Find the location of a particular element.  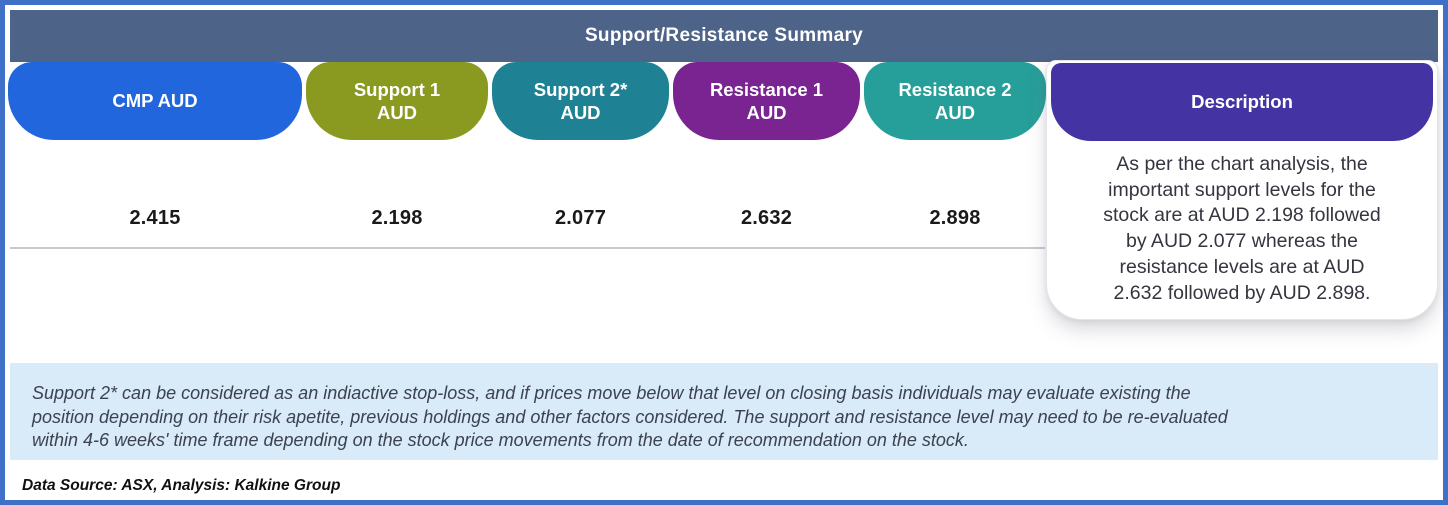

cell-resistance-2-value: 2.898 is located at coordinates (955, 217).